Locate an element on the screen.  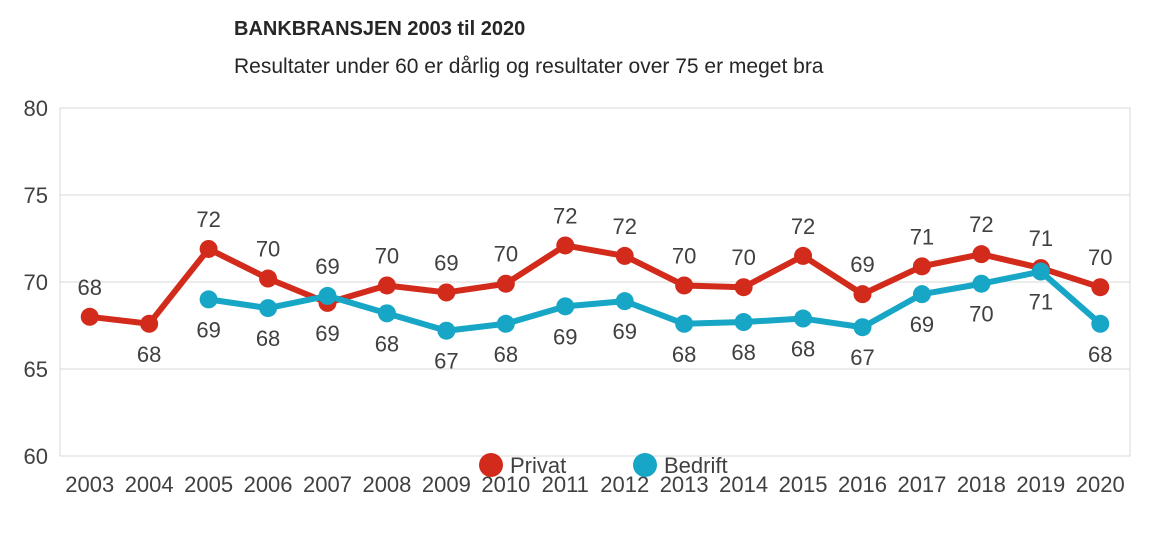
chart-title: BANKBRANSJEN 2003 til 2020 is located at coordinates (380, 29).